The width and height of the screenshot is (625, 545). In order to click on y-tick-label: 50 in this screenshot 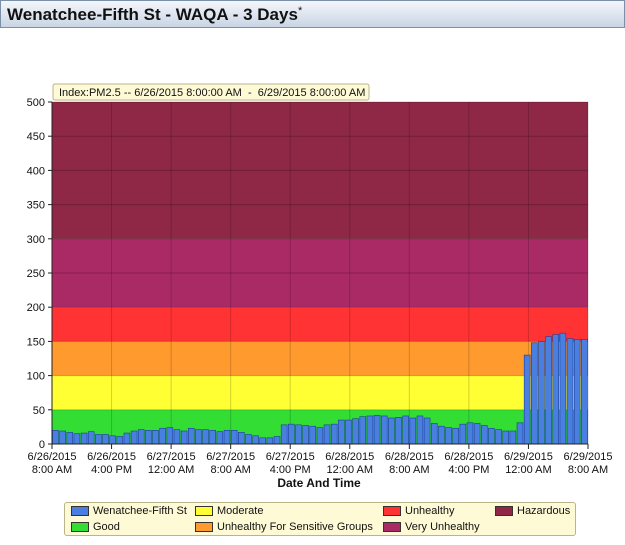, I will do `click(39, 411)`.